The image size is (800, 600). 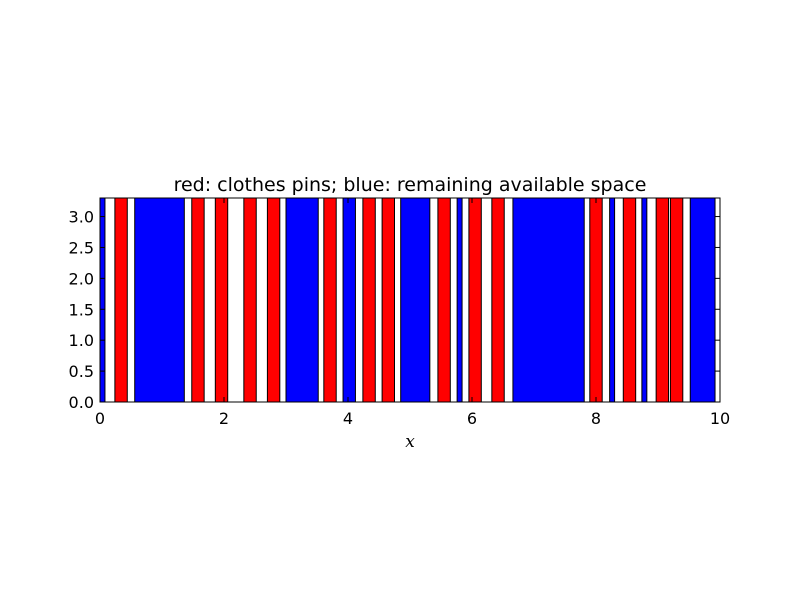 What do you see at coordinates (348, 418) in the screenshot?
I see `x-tick-label: 4` at bounding box center [348, 418].